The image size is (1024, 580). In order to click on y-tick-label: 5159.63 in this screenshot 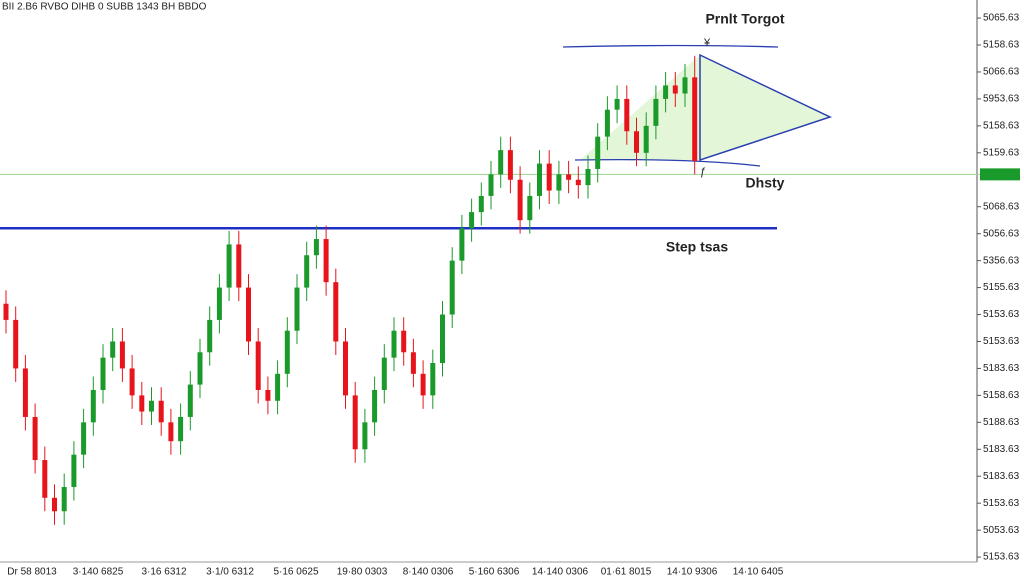, I will do `click(1001, 152)`.